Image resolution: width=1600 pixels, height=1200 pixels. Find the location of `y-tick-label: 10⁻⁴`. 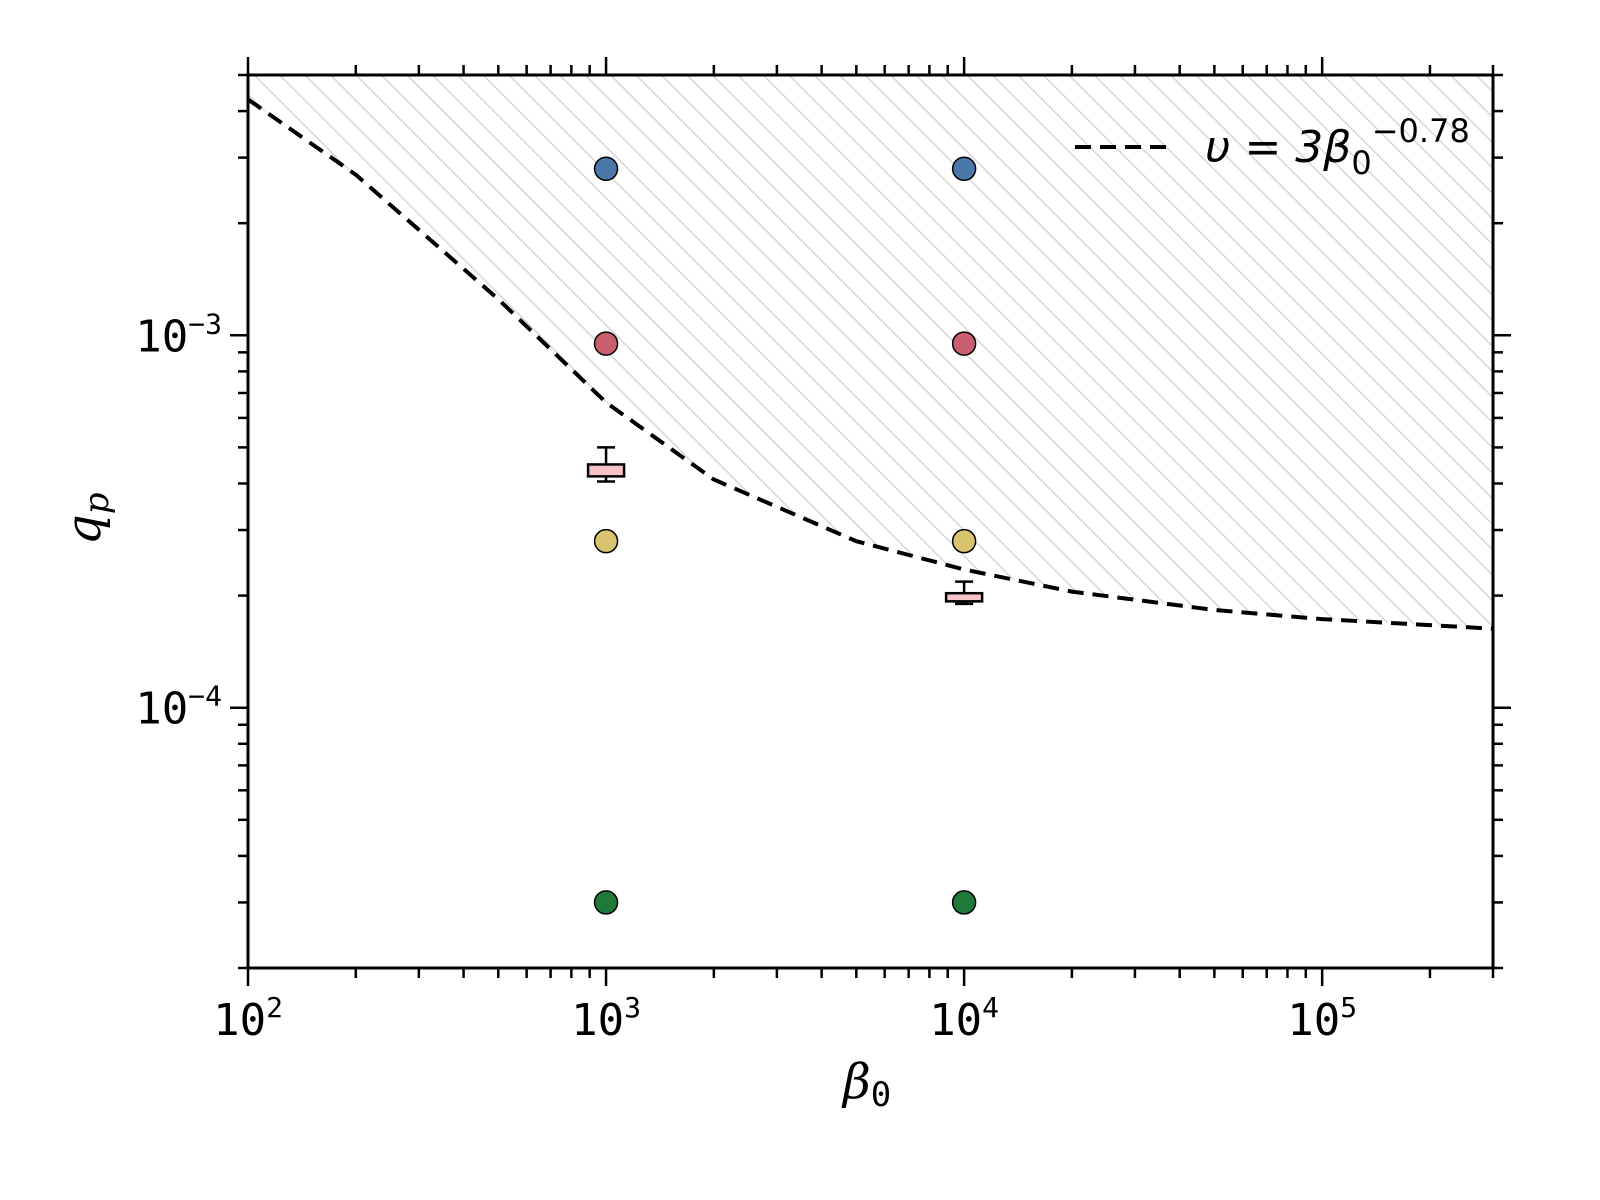

y-tick-label: 10⁻⁴ is located at coordinates (178, 707).